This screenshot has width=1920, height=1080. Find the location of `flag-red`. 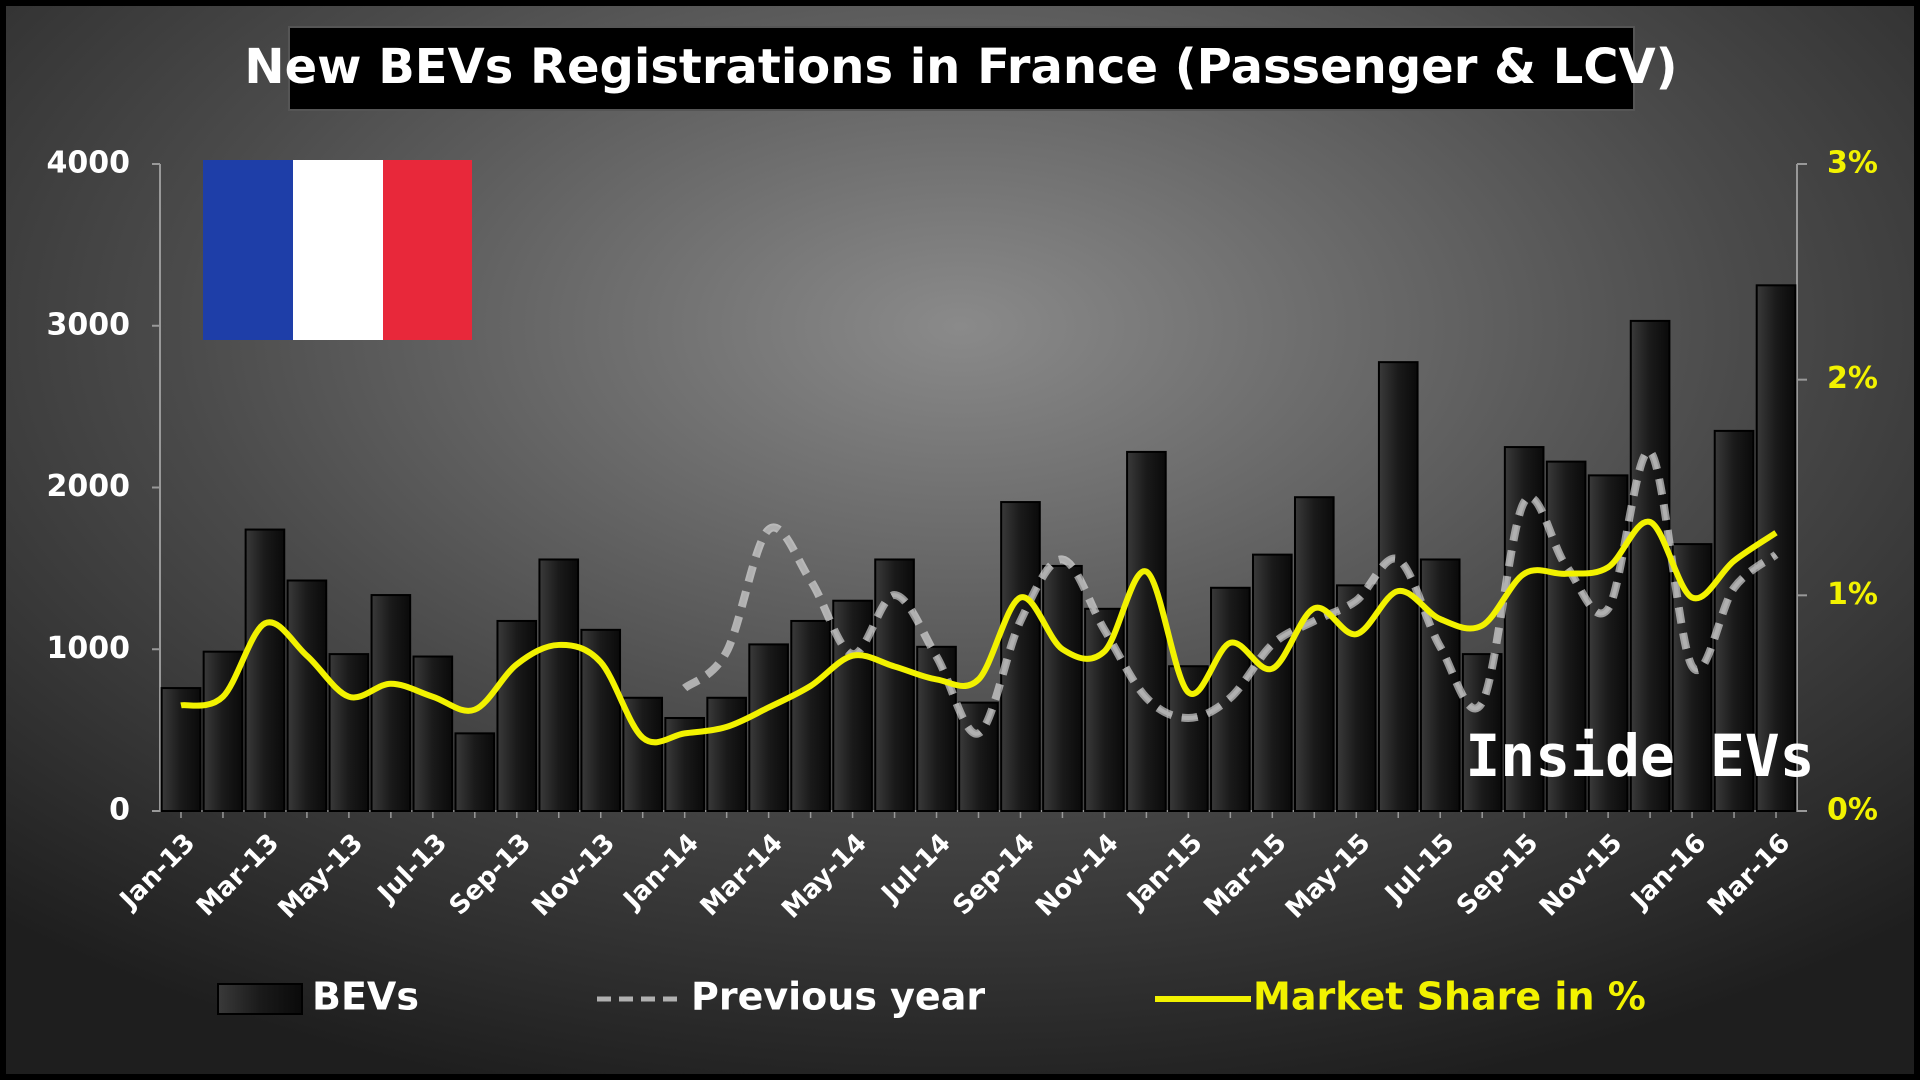

flag-red is located at coordinates (427, 250).